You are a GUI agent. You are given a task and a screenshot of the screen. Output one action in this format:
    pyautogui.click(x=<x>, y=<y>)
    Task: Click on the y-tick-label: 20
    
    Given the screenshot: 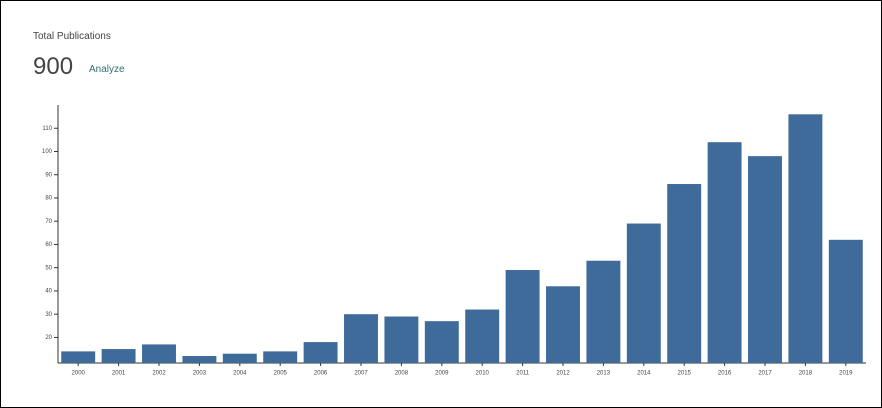 What is the action you would take?
    pyautogui.click(x=48, y=338)
    